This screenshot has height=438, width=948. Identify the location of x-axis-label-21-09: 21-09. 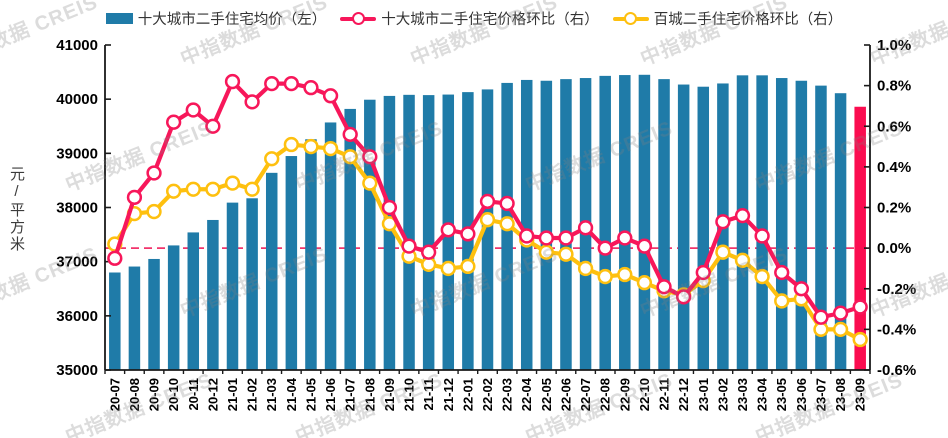
(389, 394).